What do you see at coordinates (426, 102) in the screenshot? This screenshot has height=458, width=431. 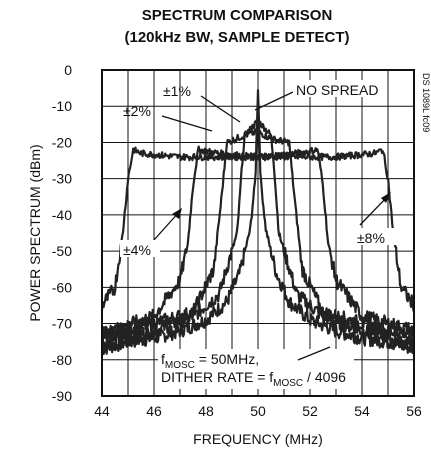 I see `doc-id-label: DS 1089L fc09` at bounding box center [426, 102].